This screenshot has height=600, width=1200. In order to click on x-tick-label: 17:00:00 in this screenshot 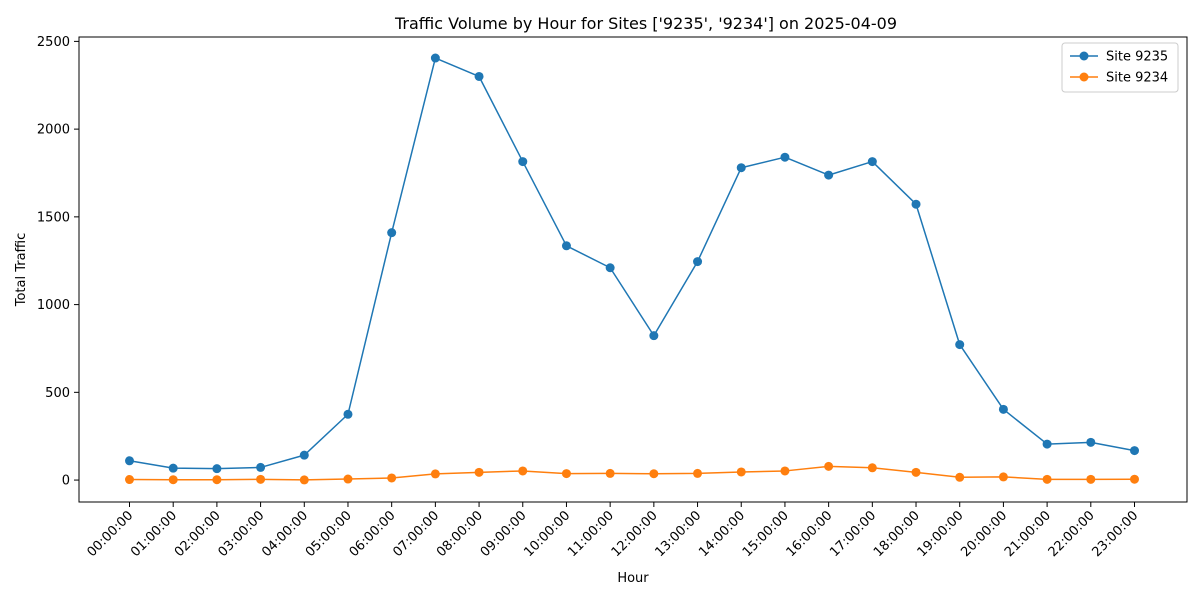, I will do `click(853, 534)`.